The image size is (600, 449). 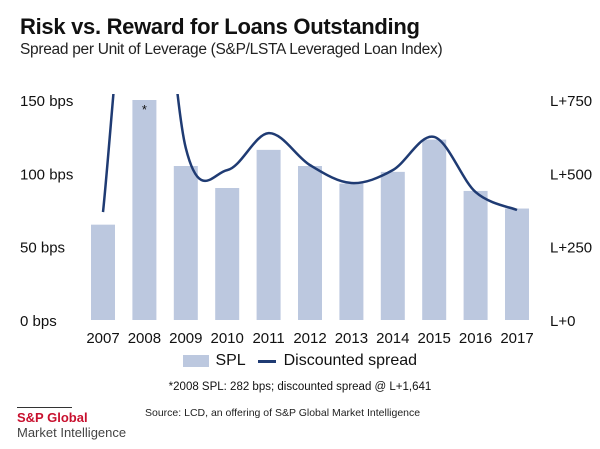 What do you see at coordinates (103, 272) in the screenshot?
I see `bar-2007` at bounding box center [103, 272].